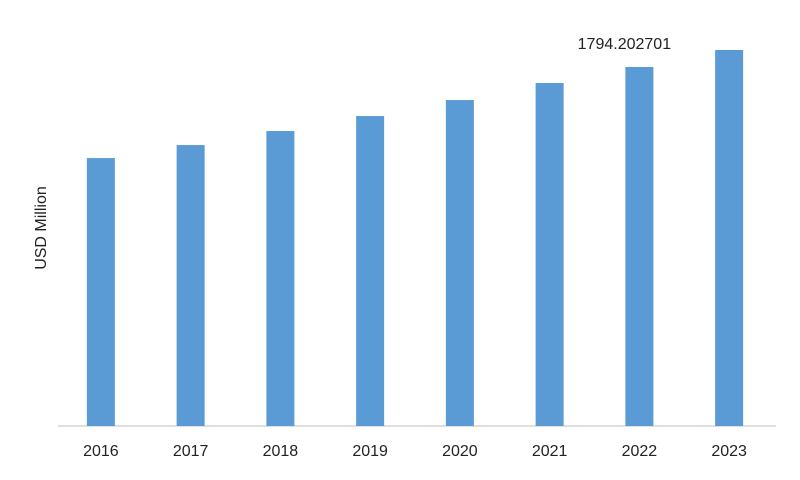  Describe the element at coordinates (460, 451) in the screenshot. I see `x-tick-label: 2020` at that location.